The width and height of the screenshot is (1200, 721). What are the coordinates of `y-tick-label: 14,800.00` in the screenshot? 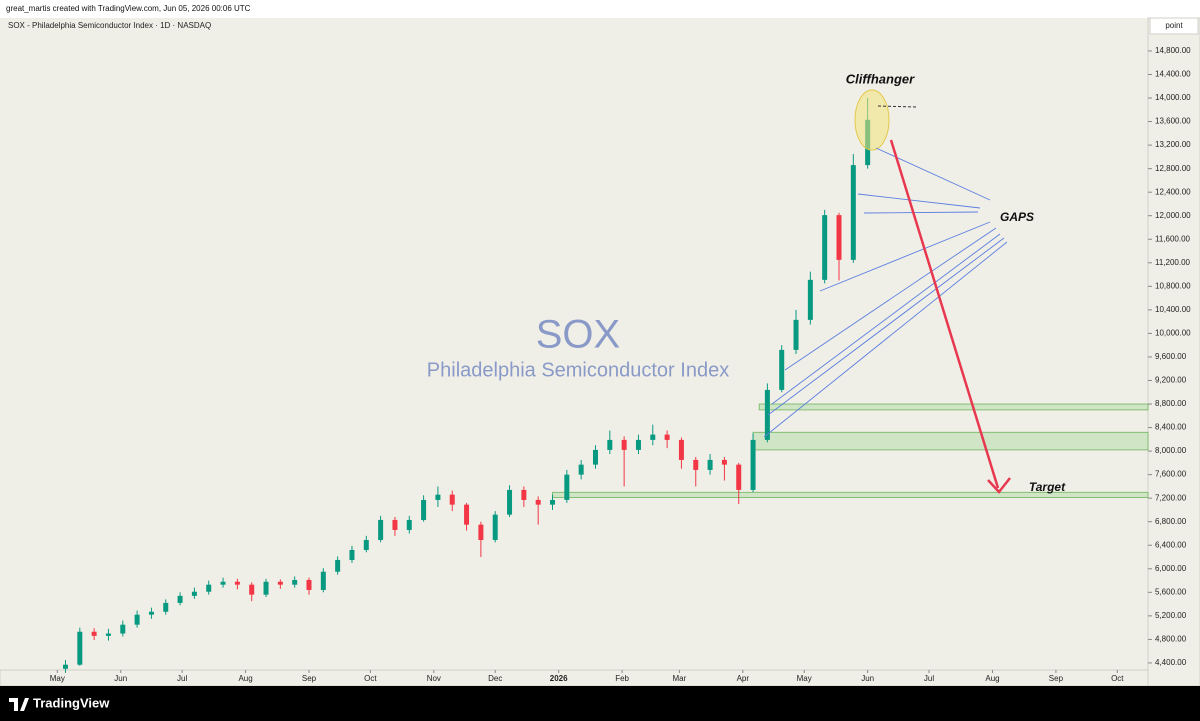 It's located at (1173, 50).